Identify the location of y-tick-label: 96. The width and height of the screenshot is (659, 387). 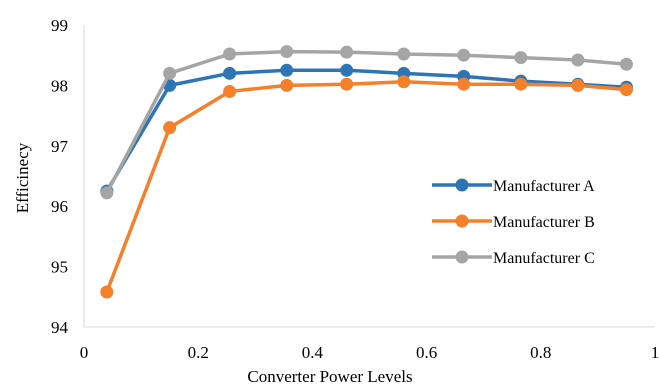
(59, 206).